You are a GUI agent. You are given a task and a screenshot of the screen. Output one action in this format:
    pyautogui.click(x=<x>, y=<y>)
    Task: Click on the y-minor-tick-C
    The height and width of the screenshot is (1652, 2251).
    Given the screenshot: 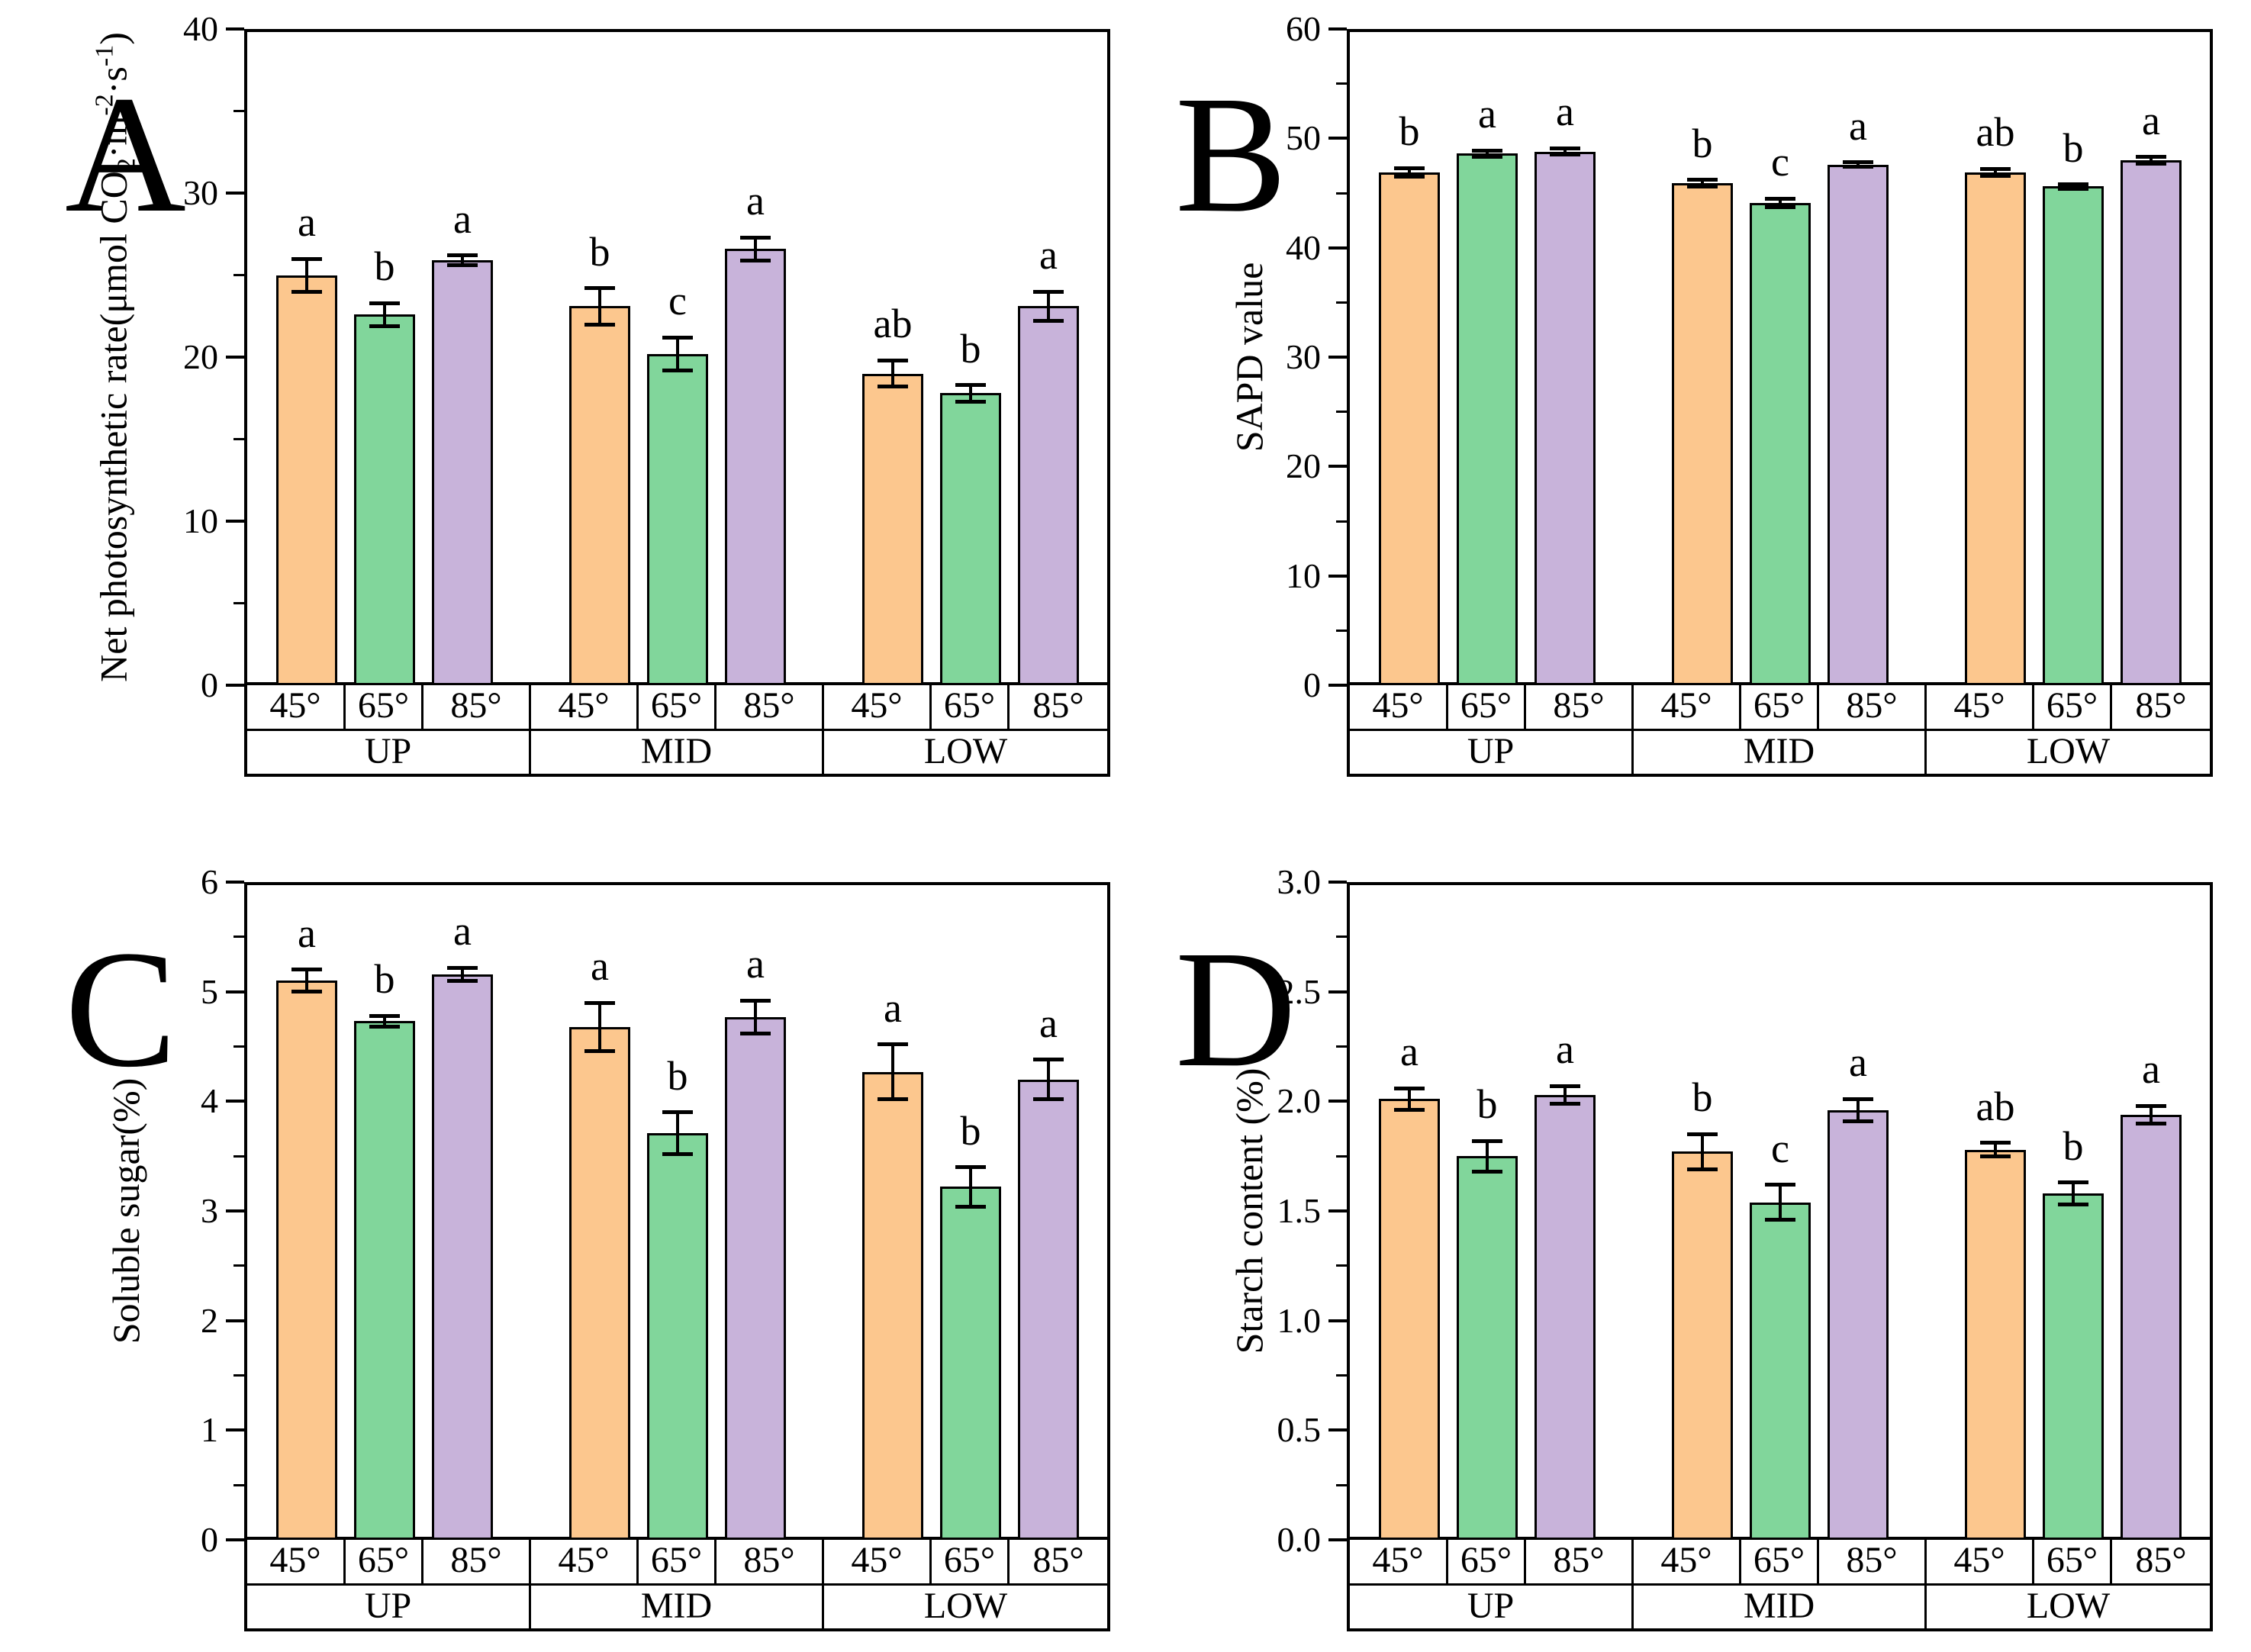 What is the action you would take?
    pyautogui.click(x=238, y=1046)
    